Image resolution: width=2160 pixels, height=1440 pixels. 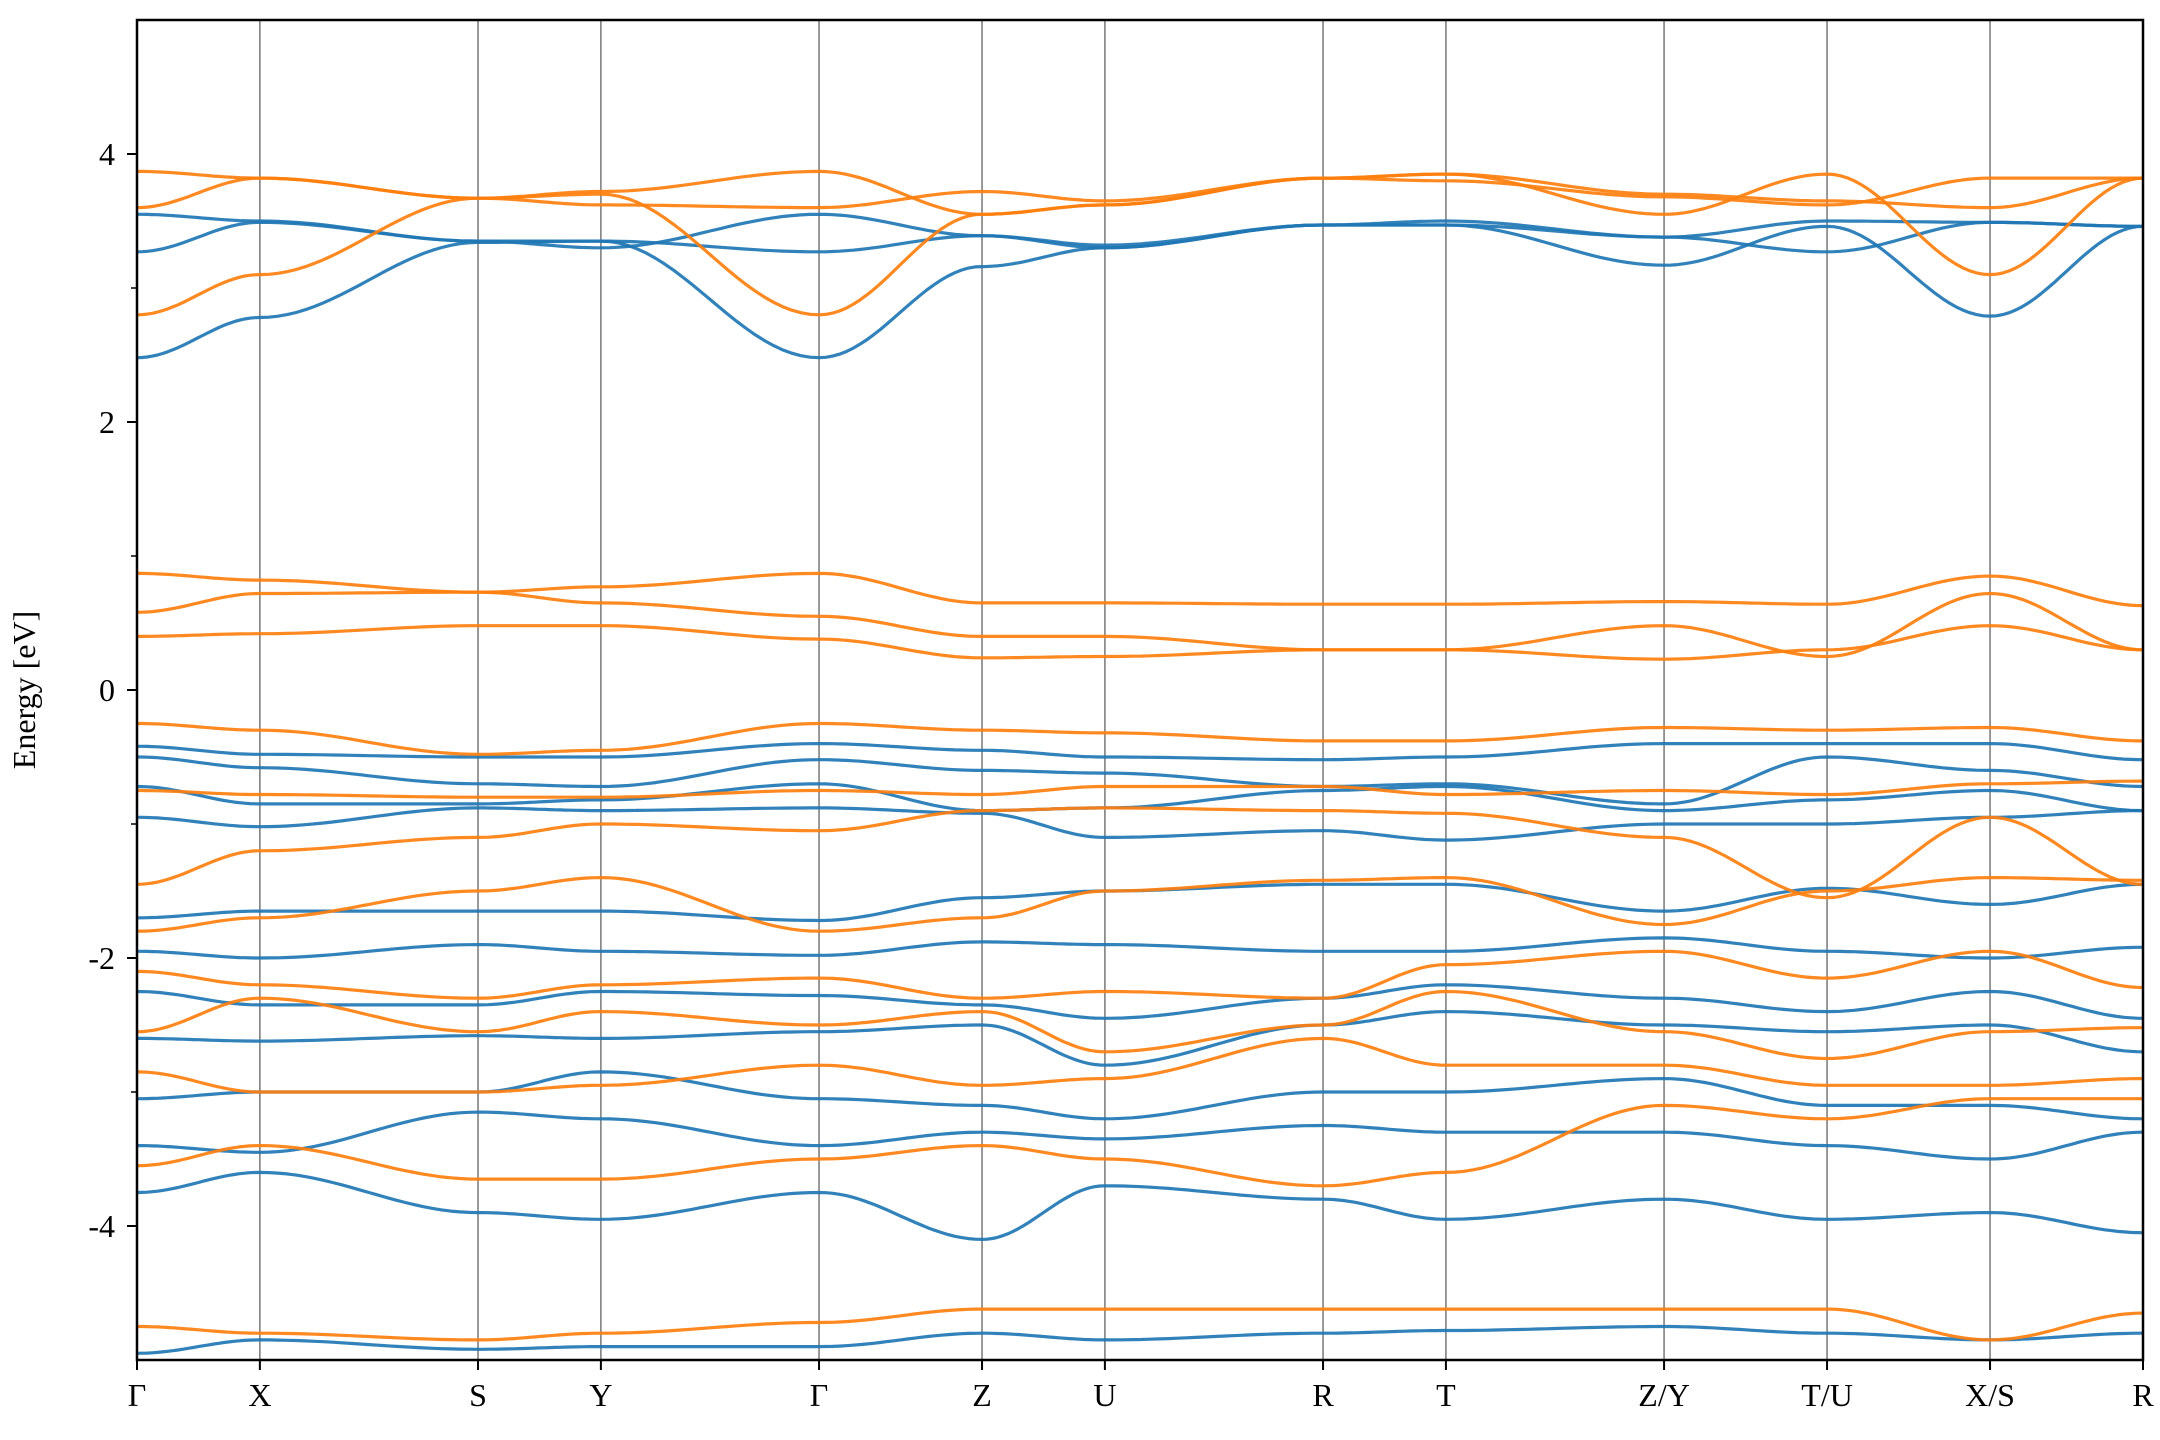 What do you see at coordinates (259, 1395) in the screenshot?
I see `kpoint-label: X` at bounding box center [259, 1395].